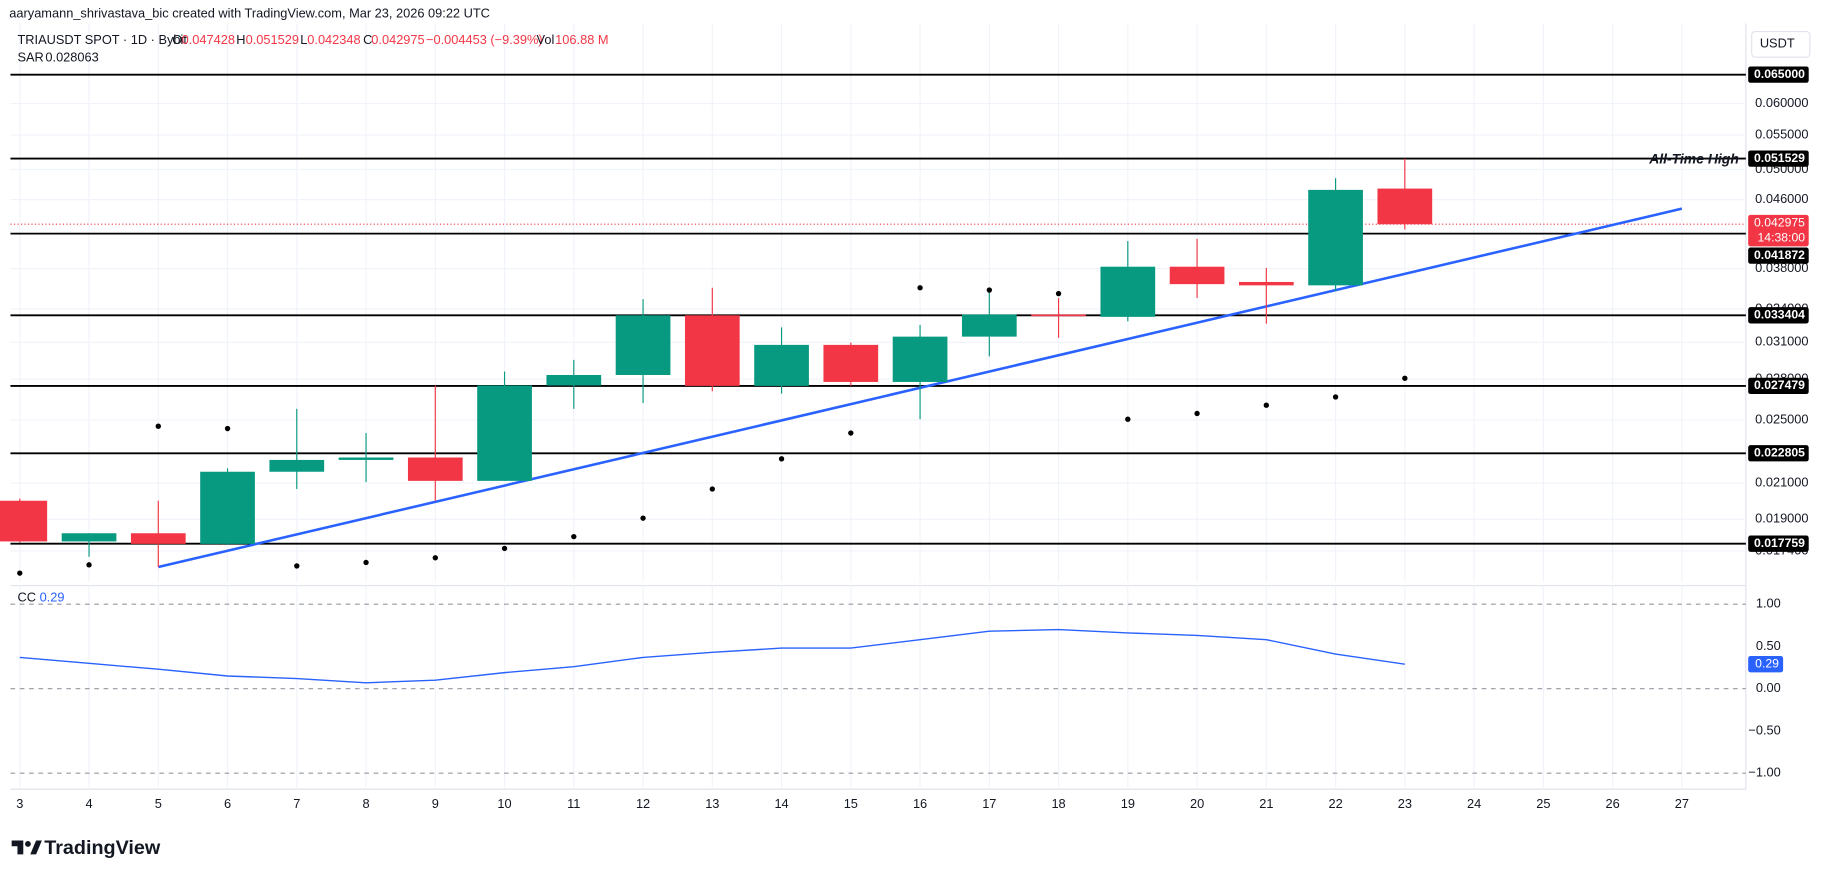 The width and height of the screenshot is (1825, 879). Describe the element at coordinates (1779, 222) in the screenshot. I see `price-badge-label: 0.042975` at that location.